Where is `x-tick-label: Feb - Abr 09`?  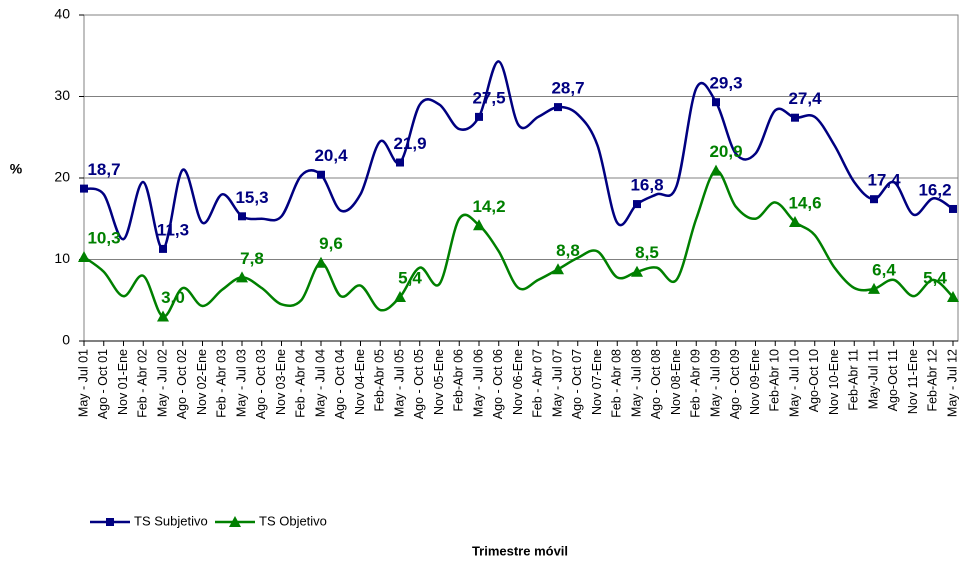 x-tick-label: Feb - Abr 09 is located at coordinates (696, 383).